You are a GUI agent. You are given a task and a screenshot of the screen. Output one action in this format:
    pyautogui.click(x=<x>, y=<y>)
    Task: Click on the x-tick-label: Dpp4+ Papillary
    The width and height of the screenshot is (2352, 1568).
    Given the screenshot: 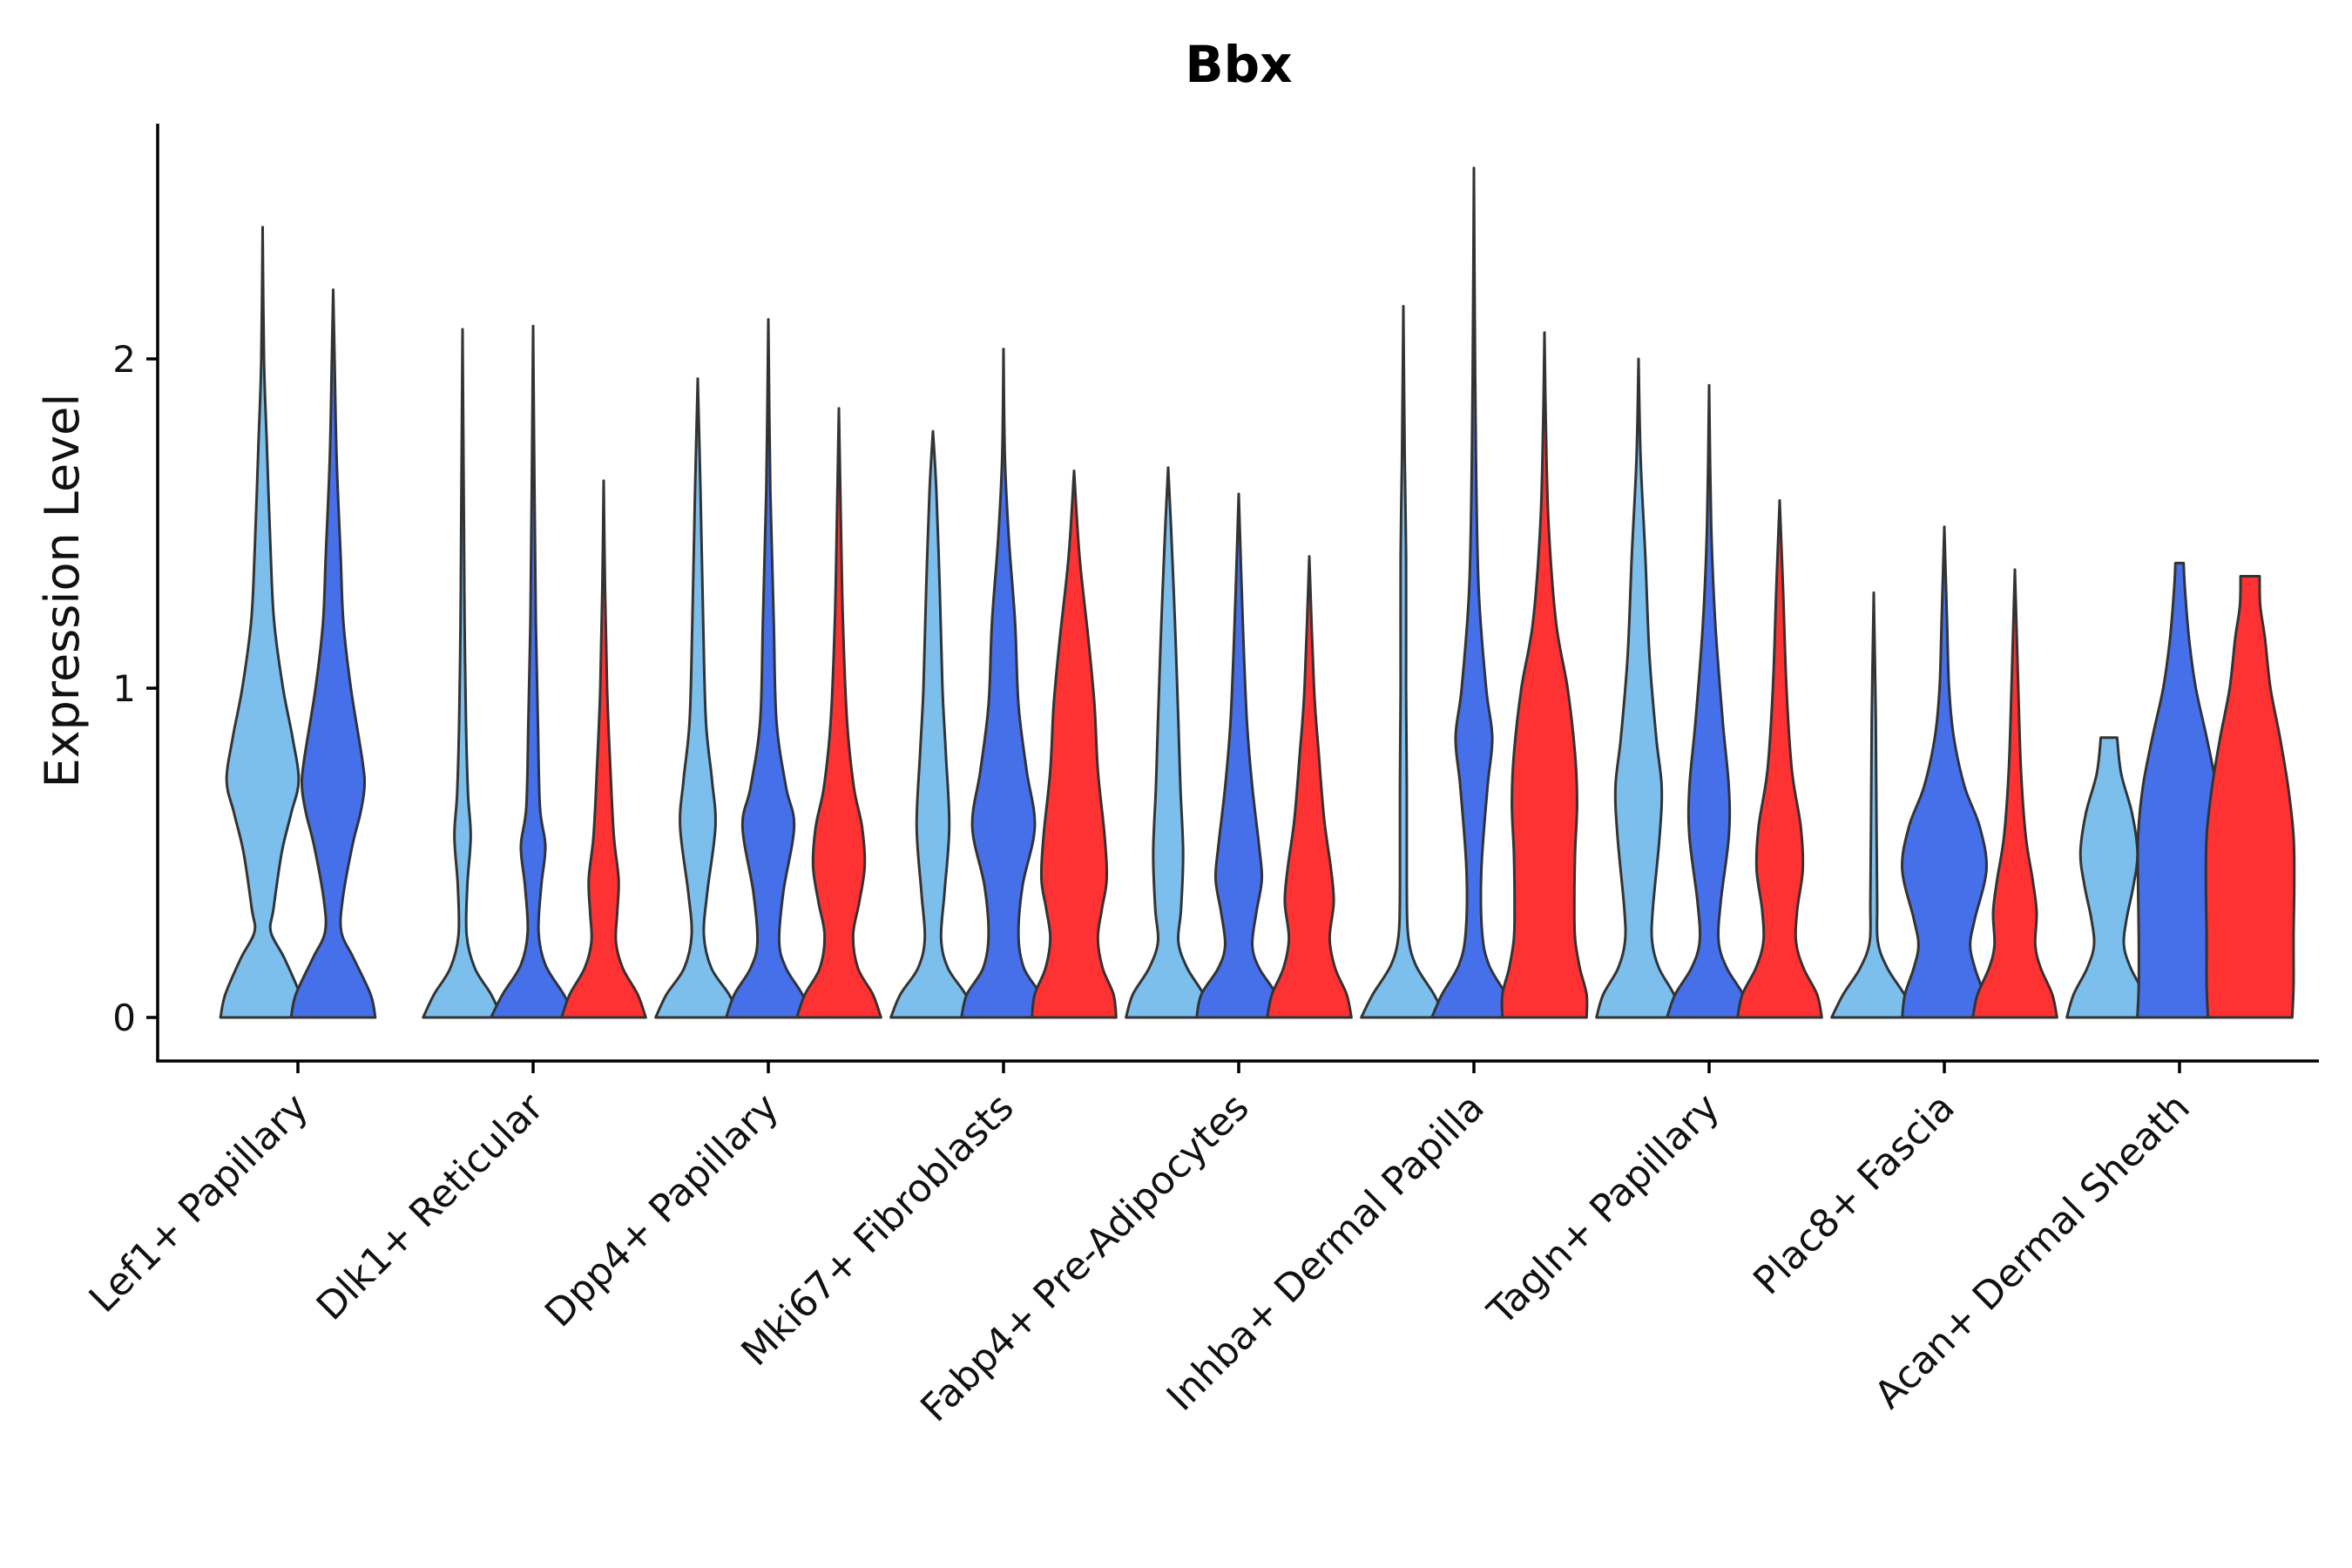 What is the action you would take?
    pyautogui.click(x=662, y=1211)
    